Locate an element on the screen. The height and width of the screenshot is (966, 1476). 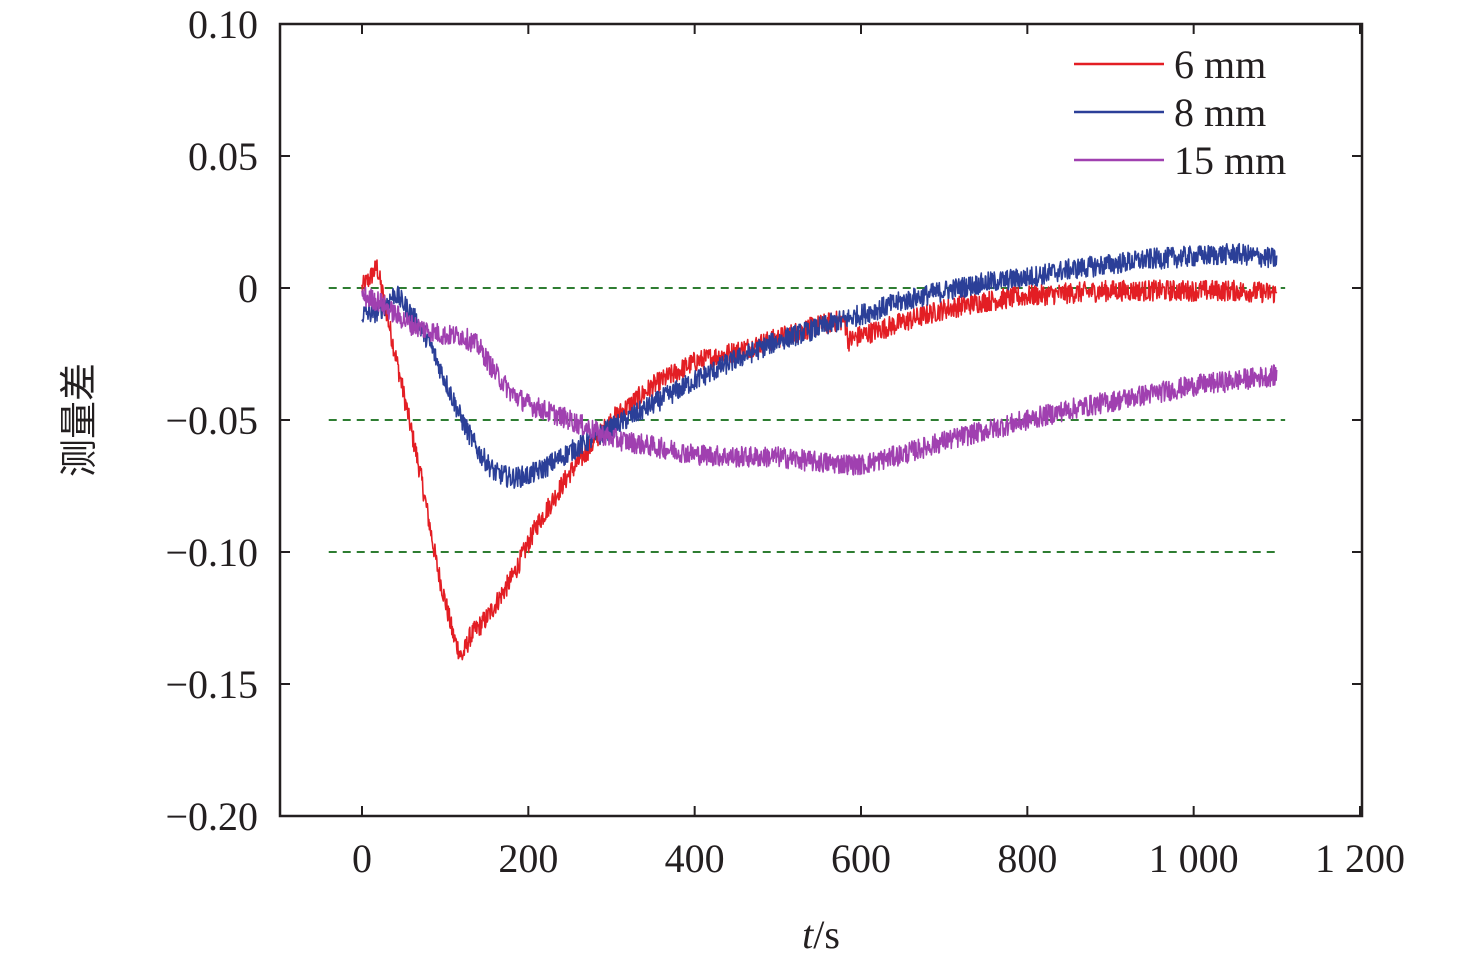
x-tick-label: 1 000 is located at coordinates (1194, 858).